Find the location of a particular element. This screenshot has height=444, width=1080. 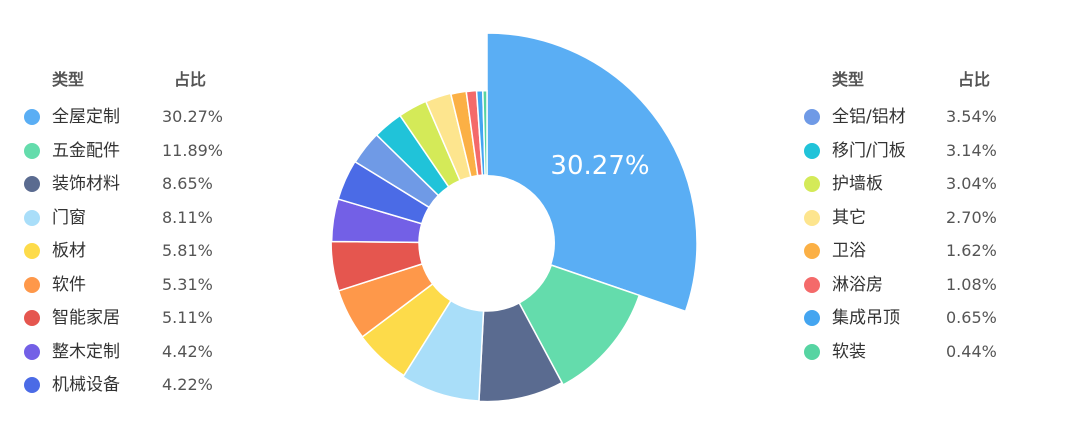

legend-item: 全铝/铝材 3.54% is located at coordinates (924, 117).